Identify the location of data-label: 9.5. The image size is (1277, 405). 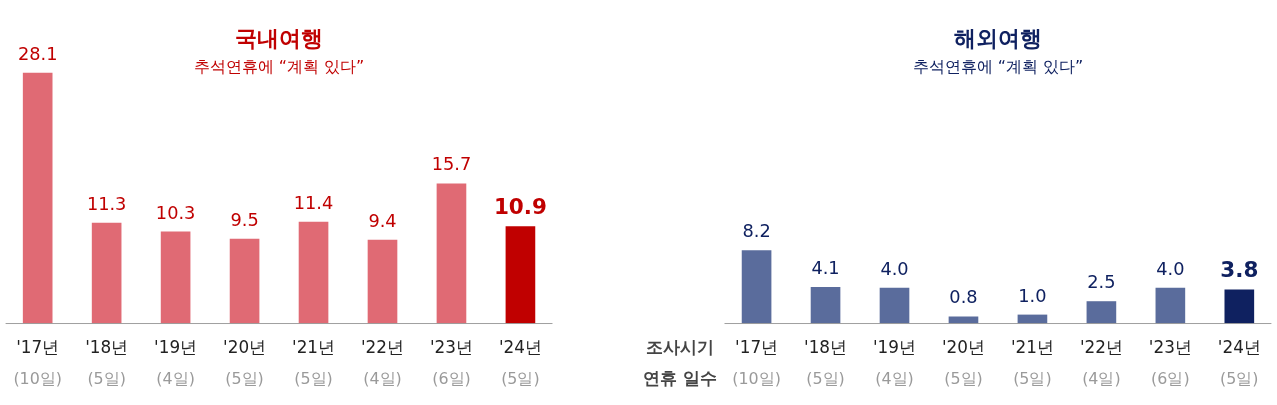
(244, 219).